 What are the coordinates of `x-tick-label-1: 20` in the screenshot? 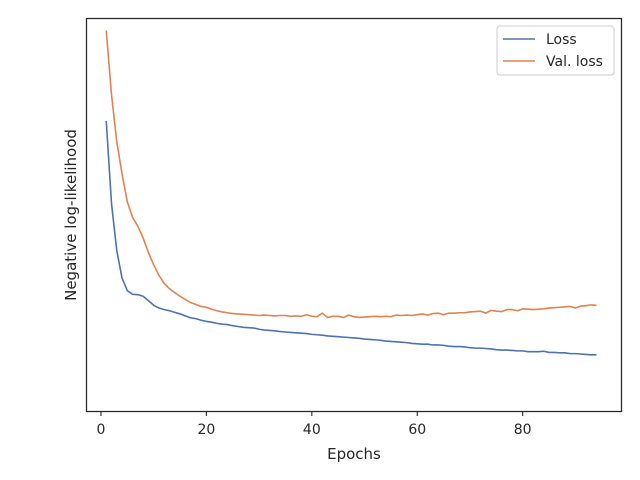 It's located at (206, 430).